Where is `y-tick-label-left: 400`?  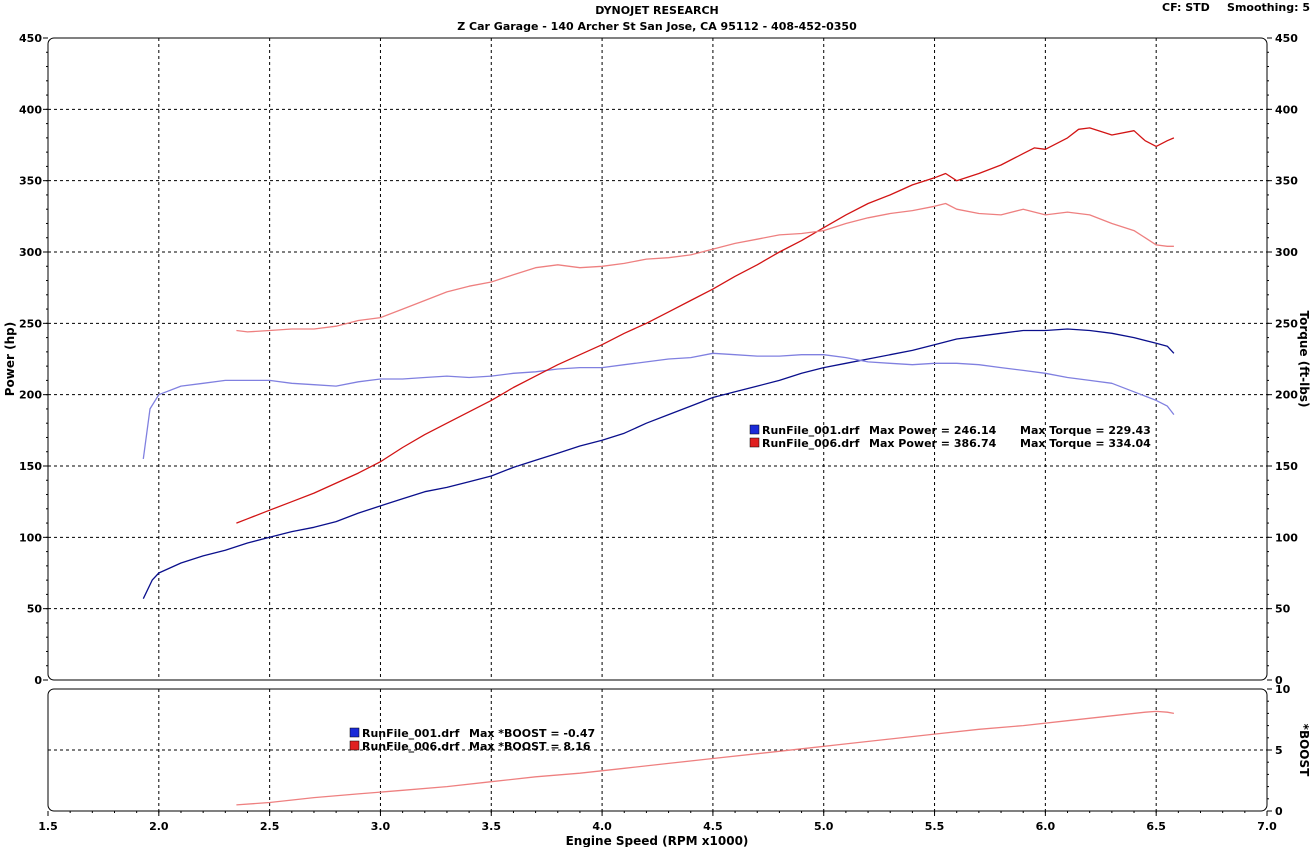 y-tick-label-left: 400 is located at coordinates (30, 109).